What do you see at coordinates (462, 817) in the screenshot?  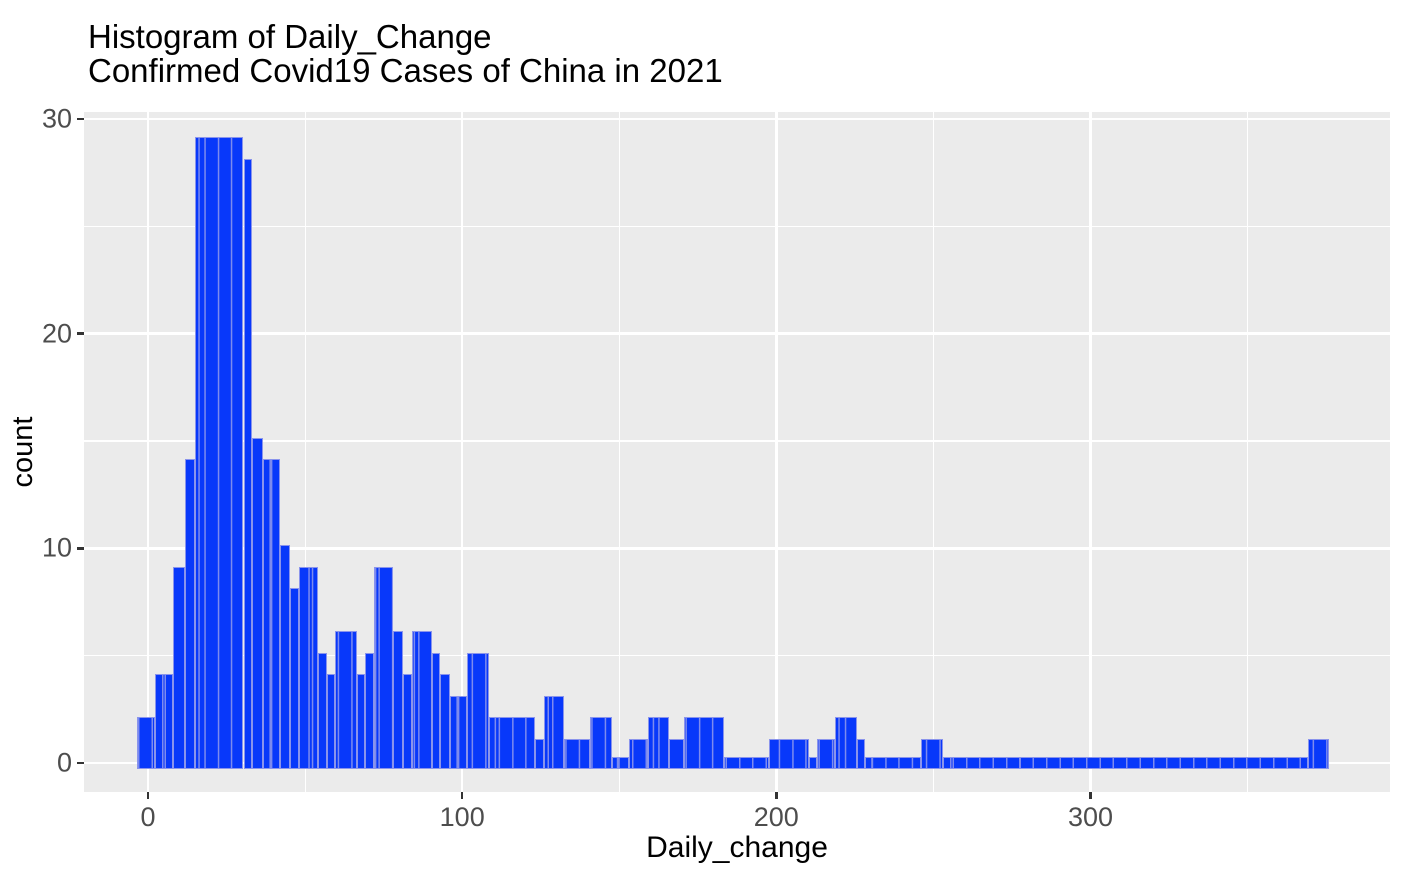 I see `x-tick-label: 100` at bounding box center [462, 817].